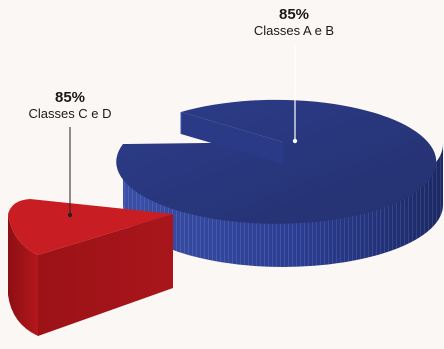 The image size is (444, 349). Describe the element at coordinates (23, 275) in the screenshot. I see `slice-c-d-side` at that location.